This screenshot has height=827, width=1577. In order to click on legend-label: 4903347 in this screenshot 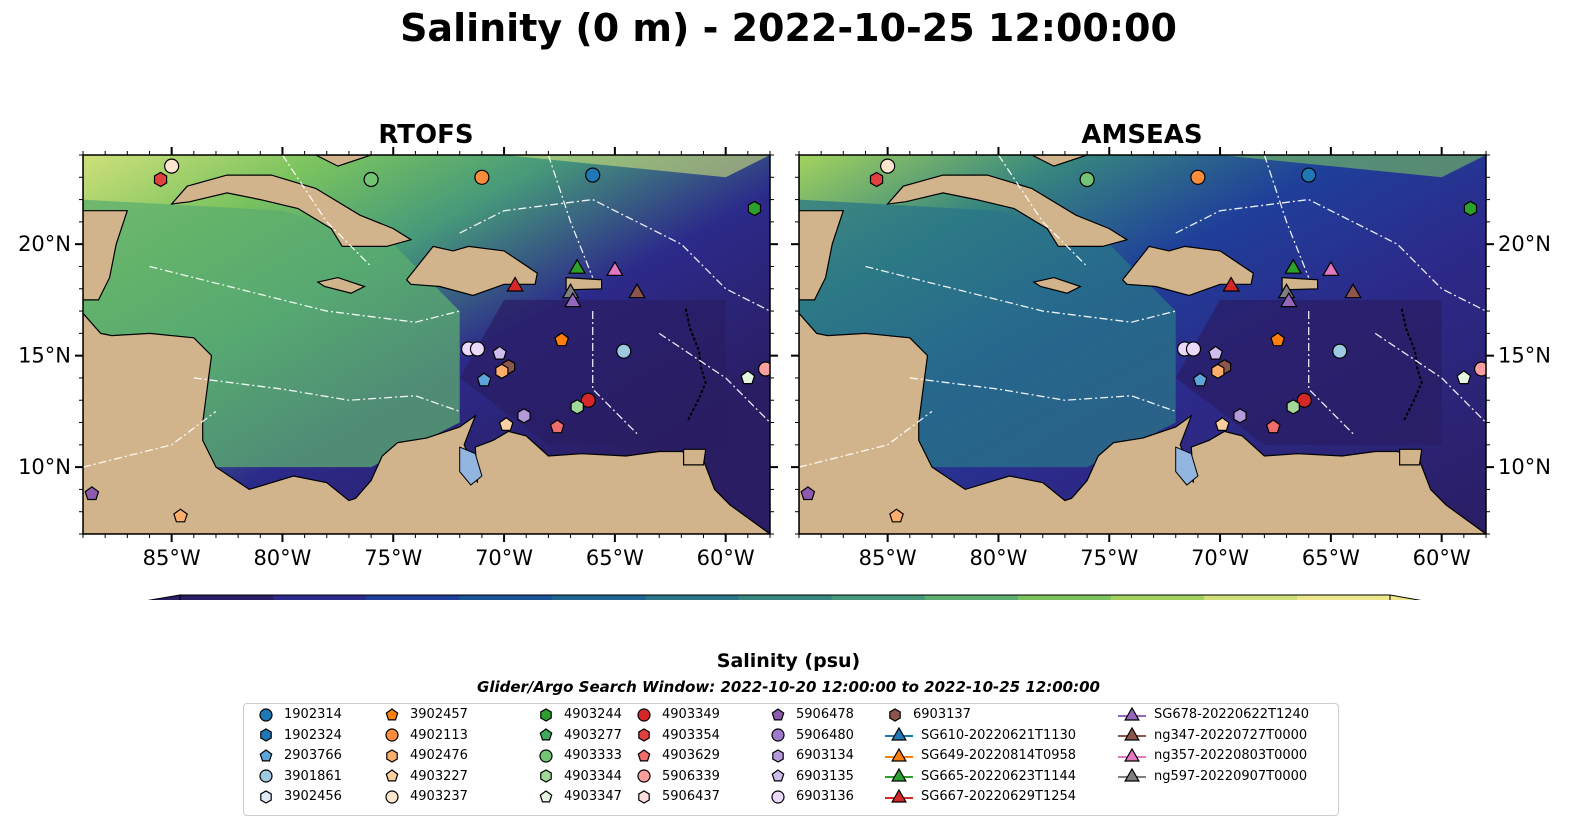, I will do `click(593, 796)`.